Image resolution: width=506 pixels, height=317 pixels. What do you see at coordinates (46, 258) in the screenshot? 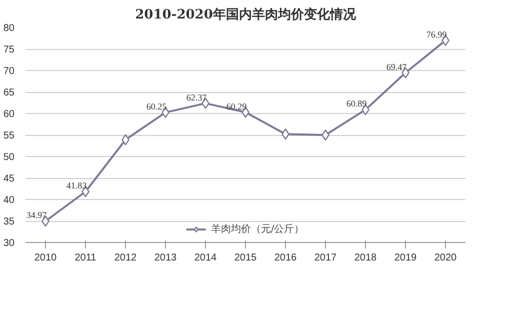
I see `x-tick-label: 2010` at bounding box center [46, 258].